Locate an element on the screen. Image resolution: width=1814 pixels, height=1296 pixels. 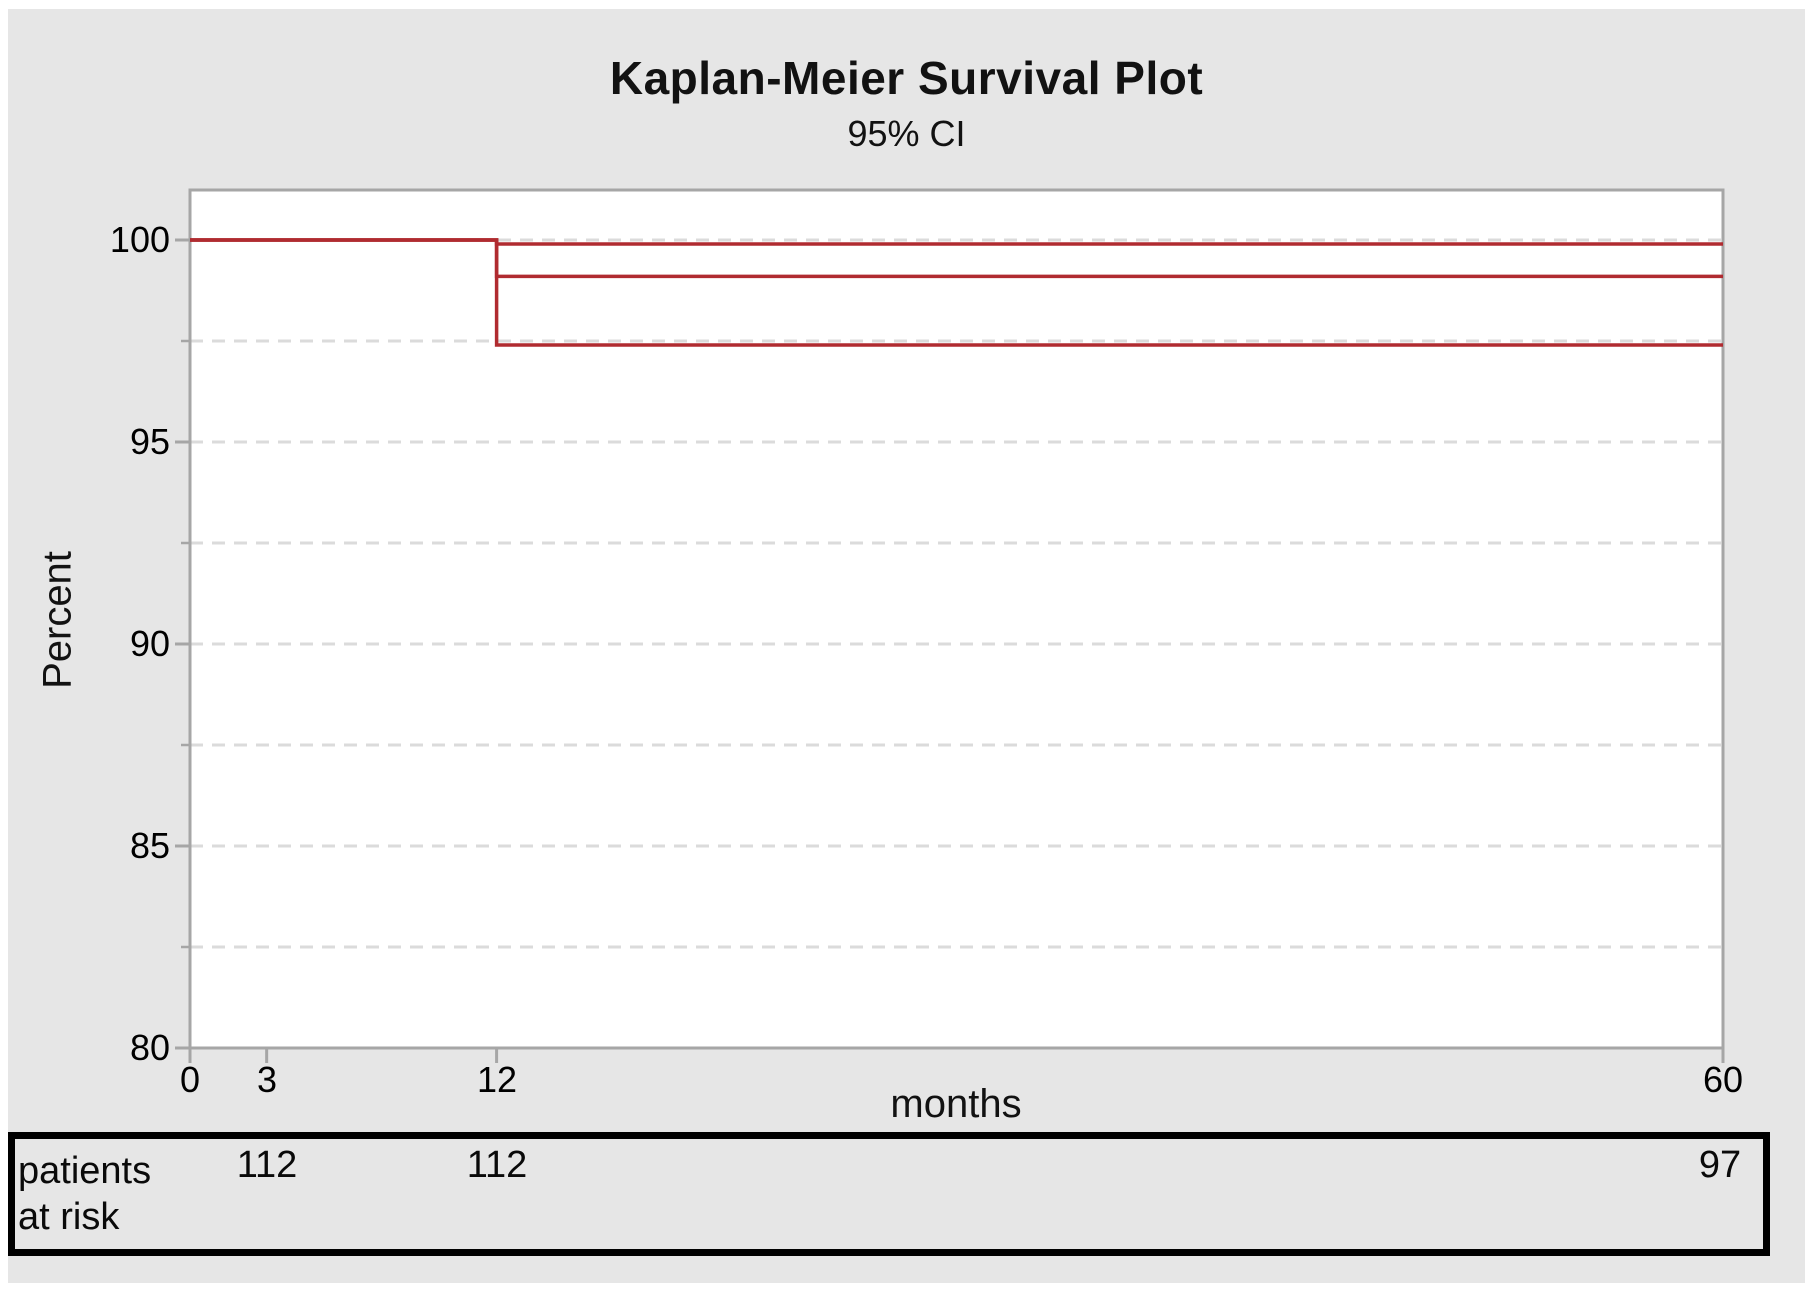
x-tick-label-60: 60 is located at coordinates (1723, 1079).